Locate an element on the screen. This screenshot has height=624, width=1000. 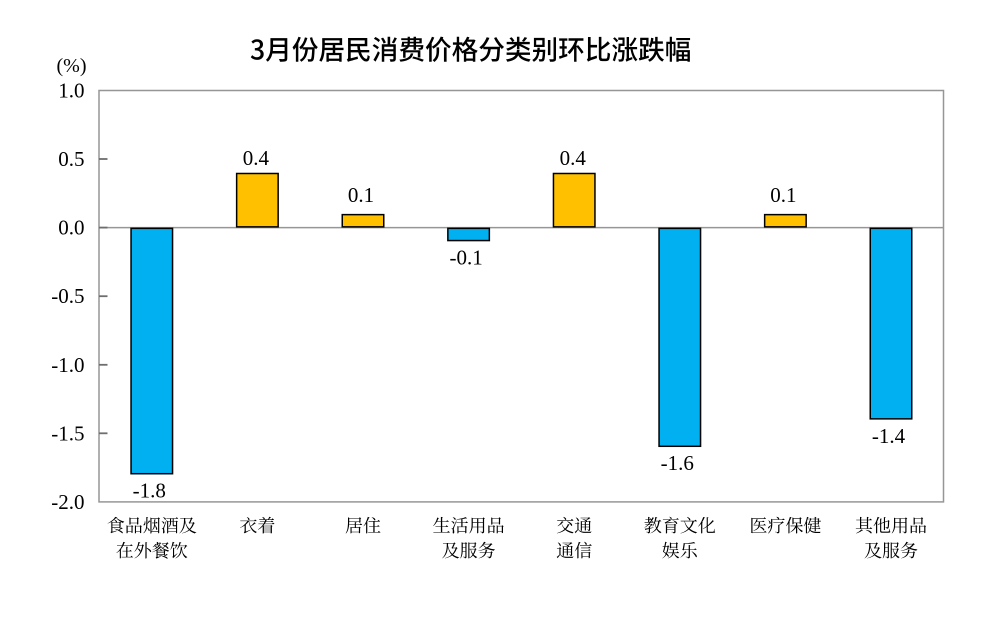
svg-text: -1.5 is located at coordinates (67, 433).